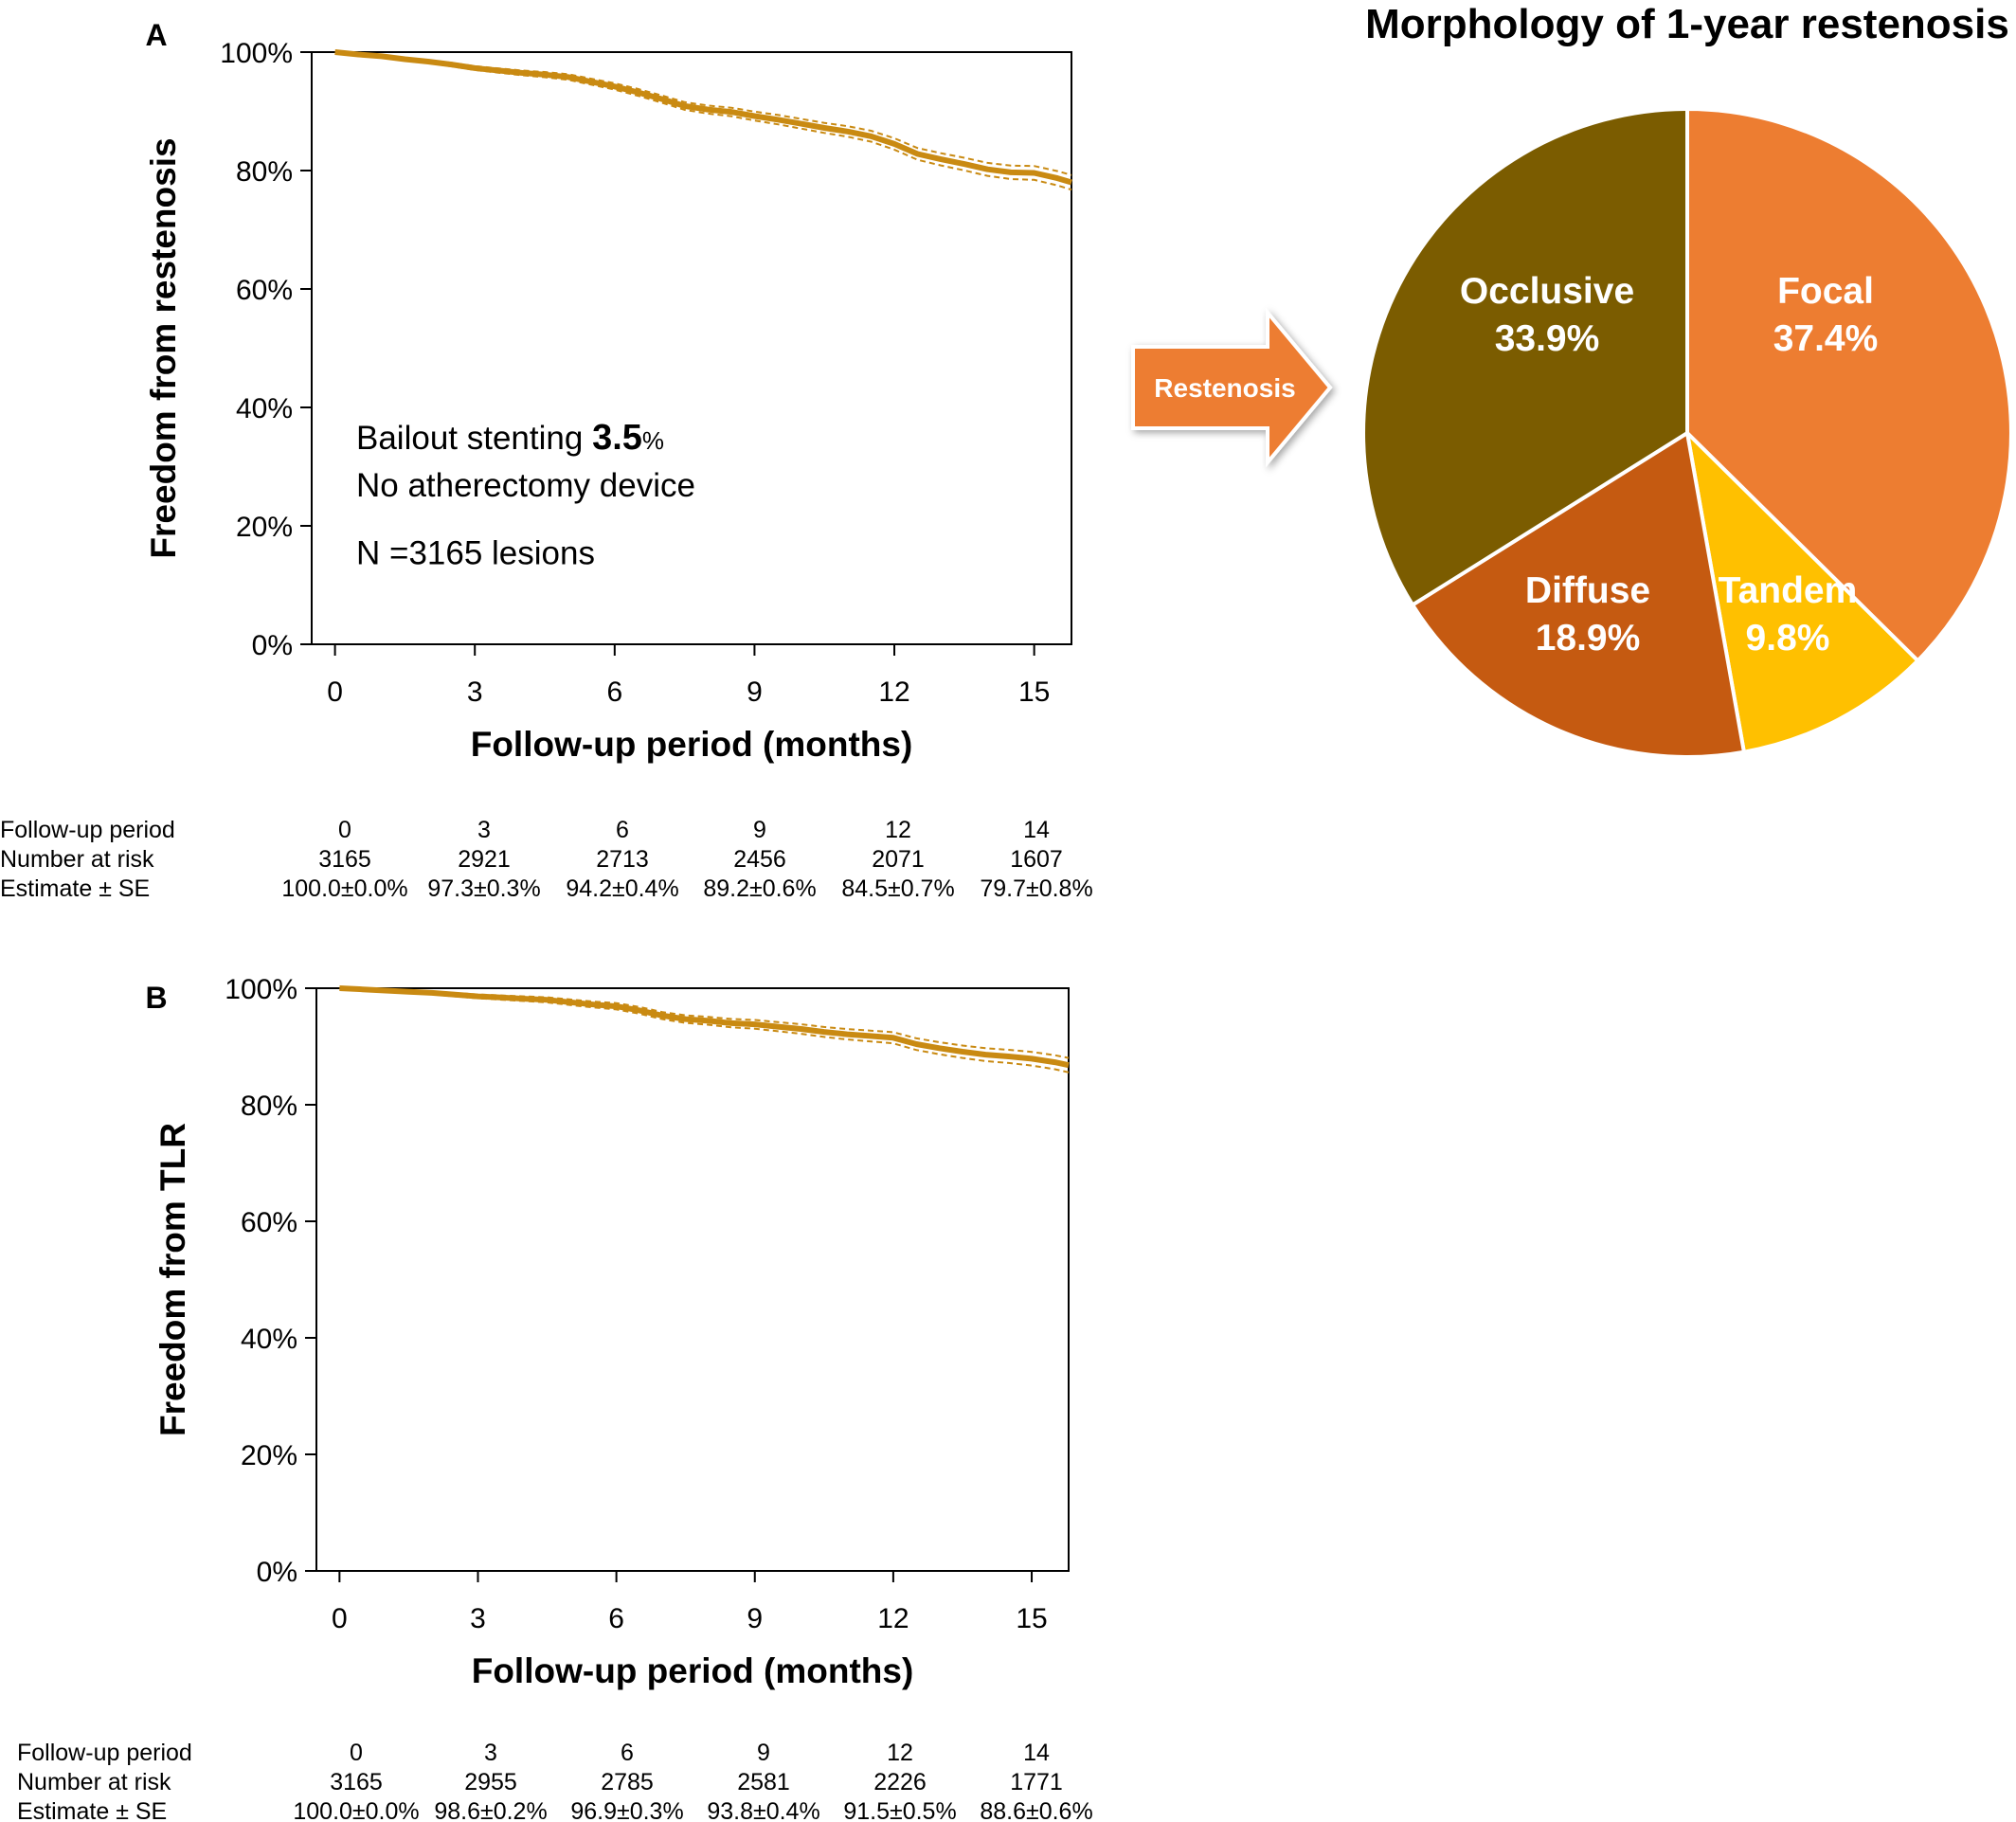 Image resolution: width=2016 pixels, height=1822 pixels. Describe the element at coordinates (475, 553) in the screenshot. I see `annotation-n-lesions: N =3165 lesions` at that location.